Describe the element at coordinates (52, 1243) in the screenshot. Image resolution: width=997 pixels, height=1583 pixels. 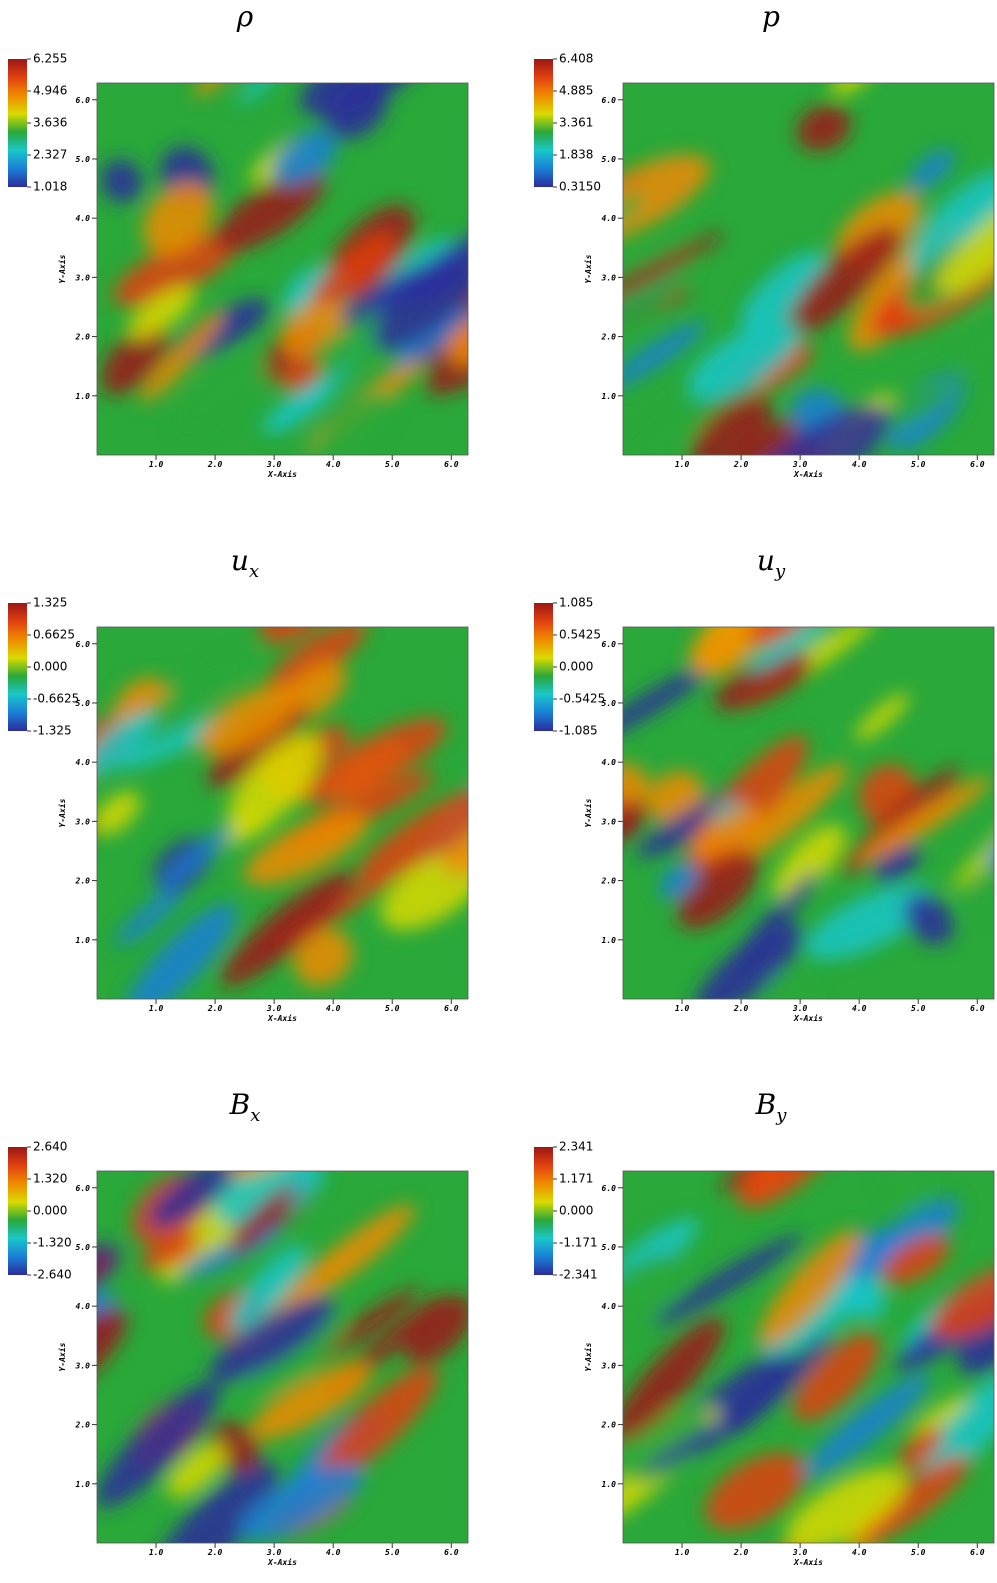
I see `colorbar-label: -1.320` at that location.